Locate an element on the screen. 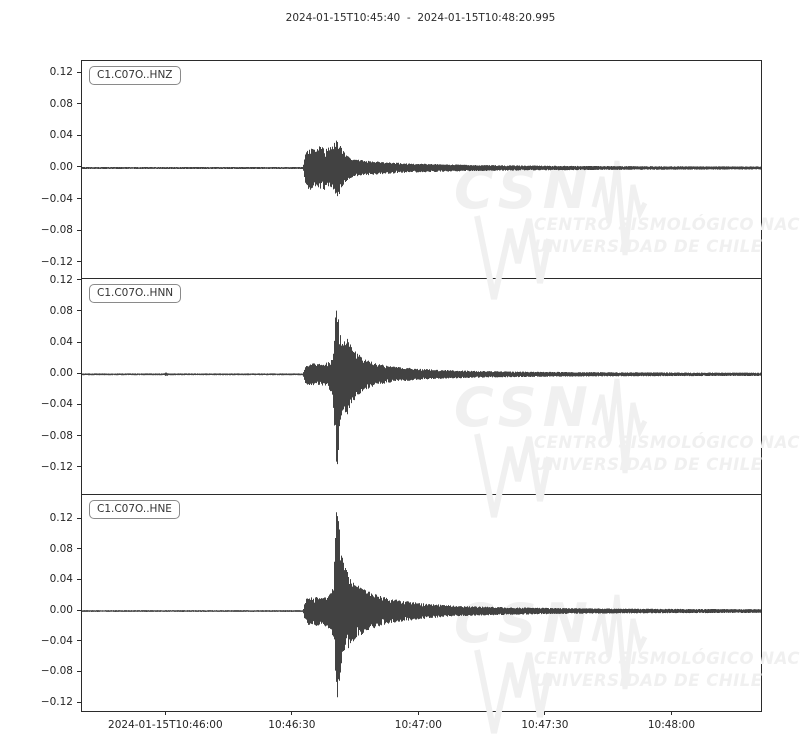 The image size is (800, 750). seismogram-trace is located at coordinates (421, 168).